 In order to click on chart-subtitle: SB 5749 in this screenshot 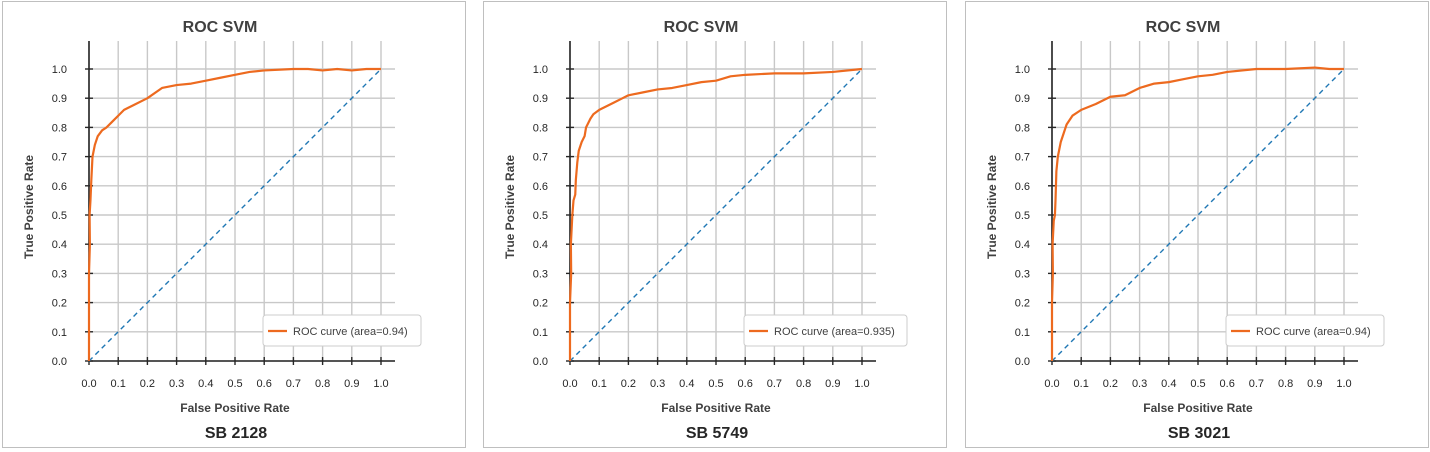, I will do `click(717, 433)`.